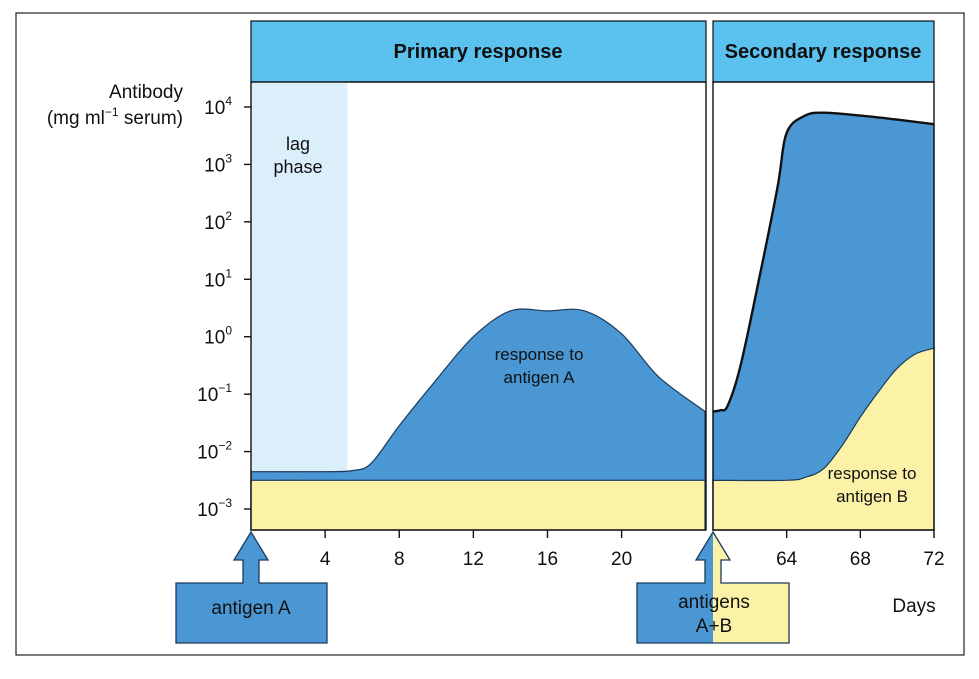 The image size is (979, 679). Describe the element at coordinates (482, 587) in the screenshot. I see `antigen-arrows` at that location.